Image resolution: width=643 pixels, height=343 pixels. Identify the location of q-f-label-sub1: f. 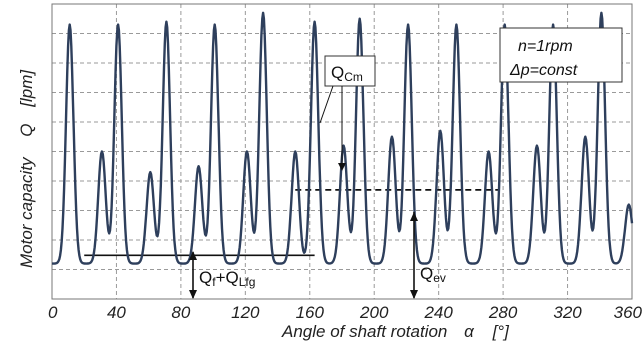
(214, 282).